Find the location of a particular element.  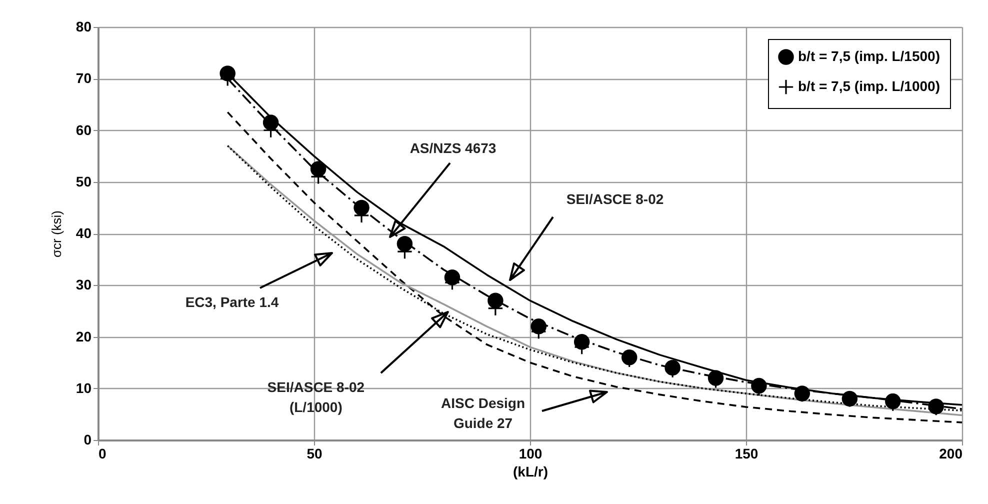

annotation: EC3, Parte 1.4 is located at coordinates (232, 302).